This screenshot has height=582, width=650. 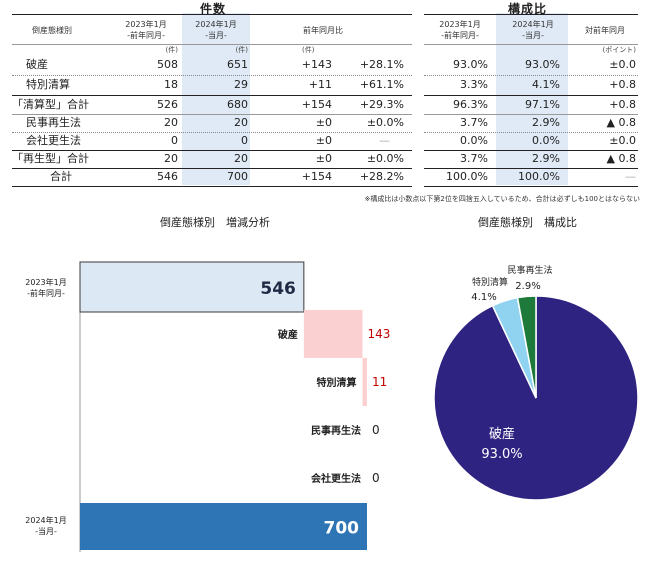 What do you see at coordinates (531, 14) in the screenshot?
I see `table-top-line-right` at bounding box center [531, 14].